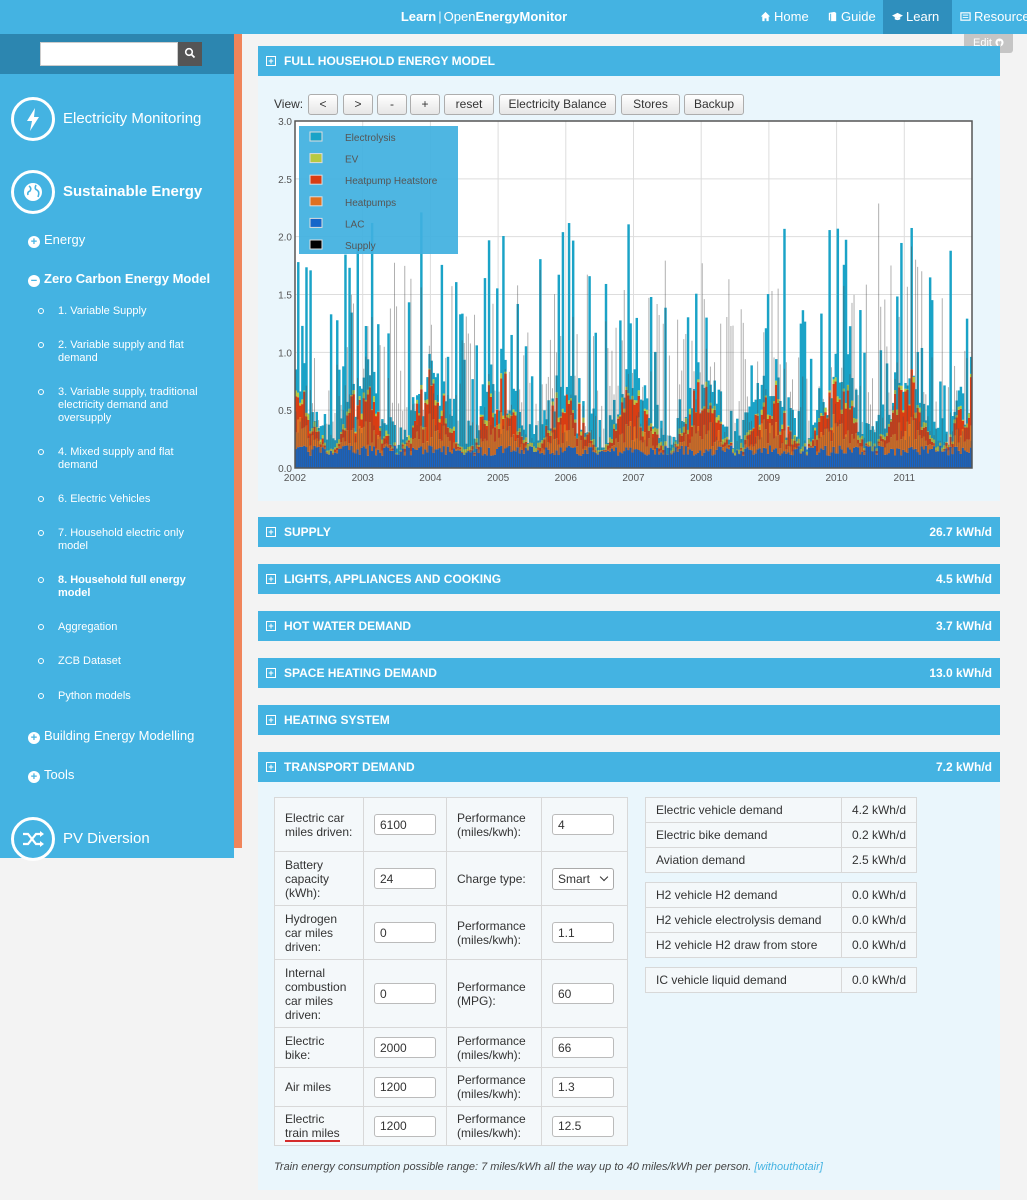  What do you see at coordinates (34, 777) in the screenshot?
I see `plus-circle-icon: +` at bounding box center [34, 777].